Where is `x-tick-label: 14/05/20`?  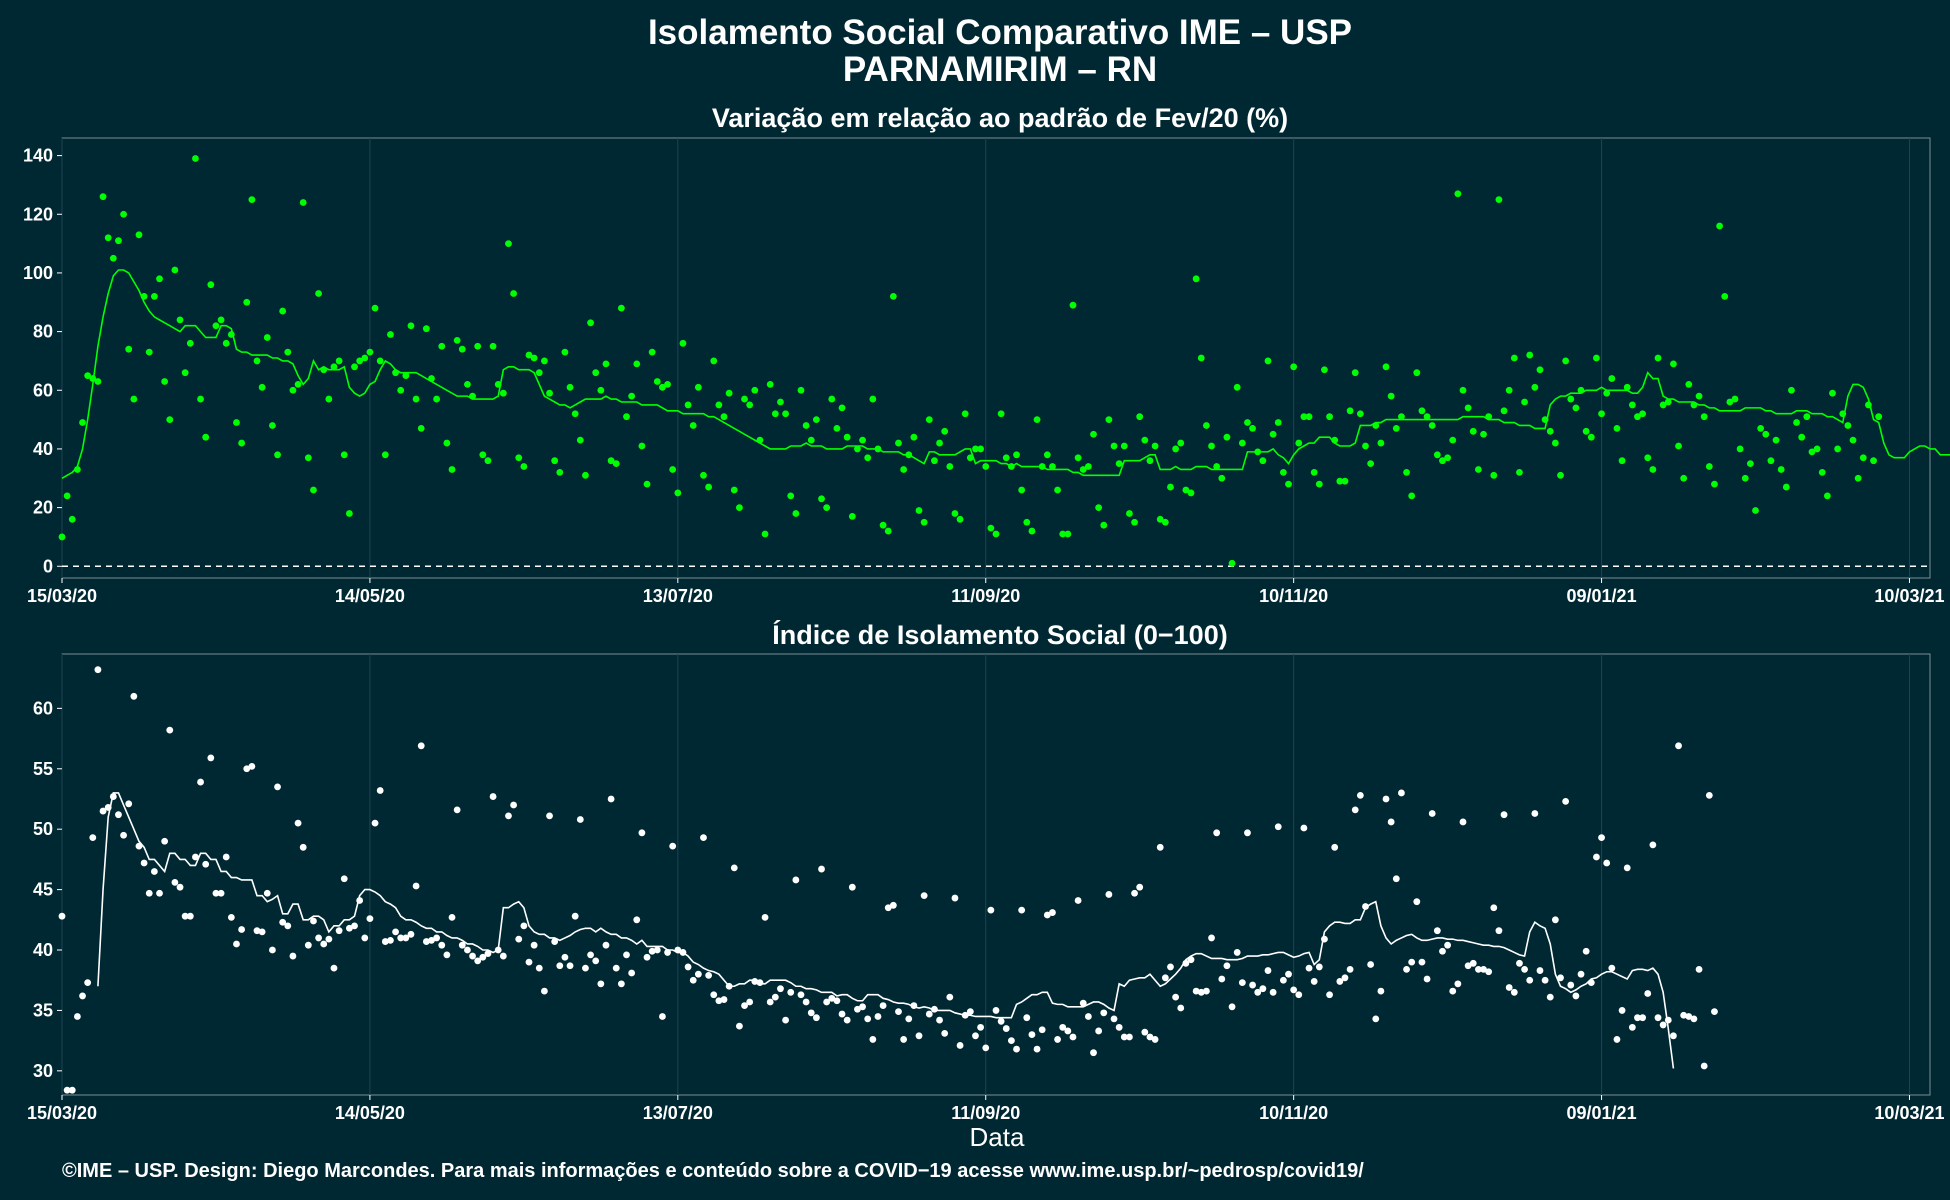
x-tick-label: 14/05/20 is located at coordinates (370, 1113).